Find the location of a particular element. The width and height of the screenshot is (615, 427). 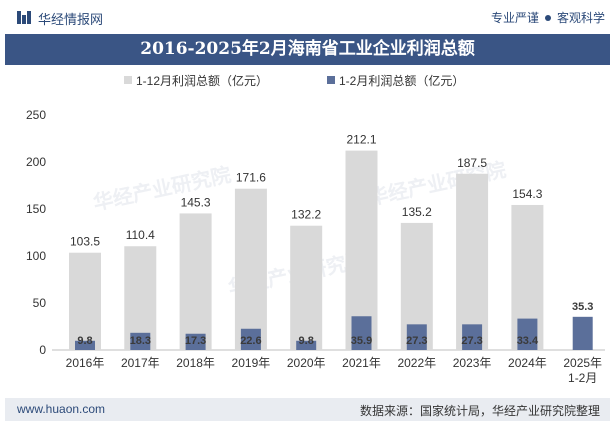

legend-label-series-2: 1-2月利润总额（亿元） is located at coordinates (401, 80).